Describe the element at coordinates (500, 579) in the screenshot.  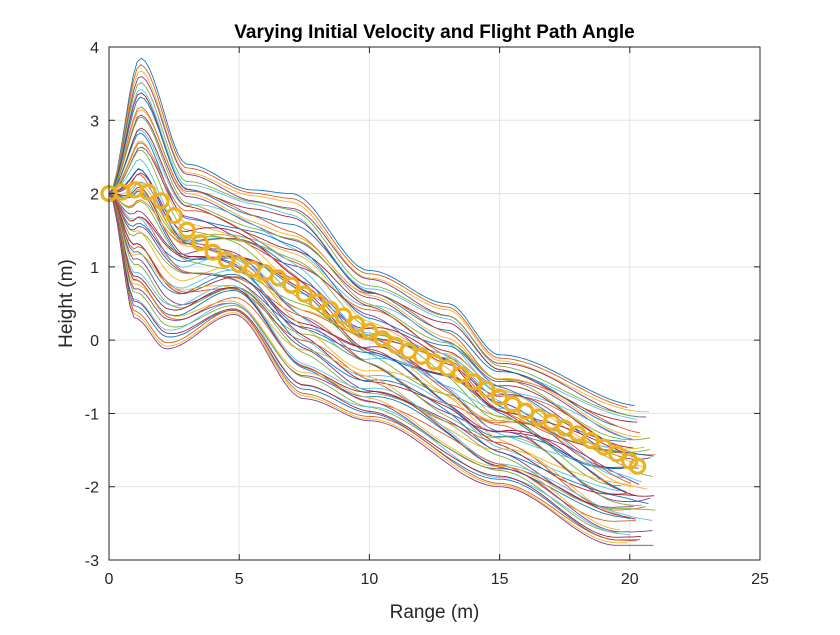
I see `x-tick-label: 15` at that location.